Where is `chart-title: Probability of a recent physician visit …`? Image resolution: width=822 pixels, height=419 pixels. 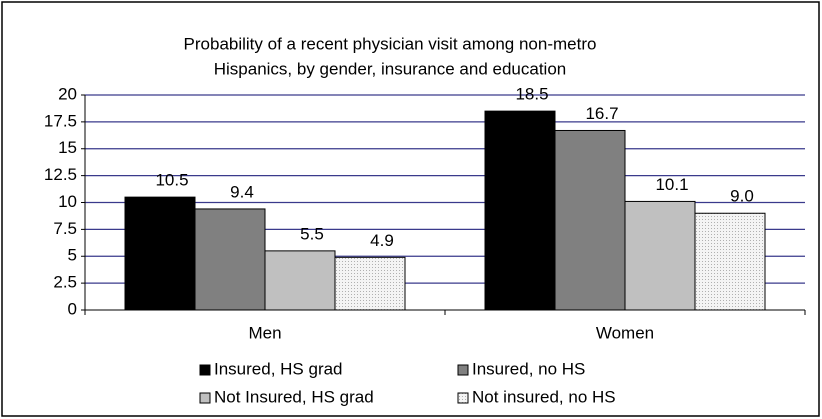
chart-title: Probability of a recent physician visit … is located at coordinates (390, 43).